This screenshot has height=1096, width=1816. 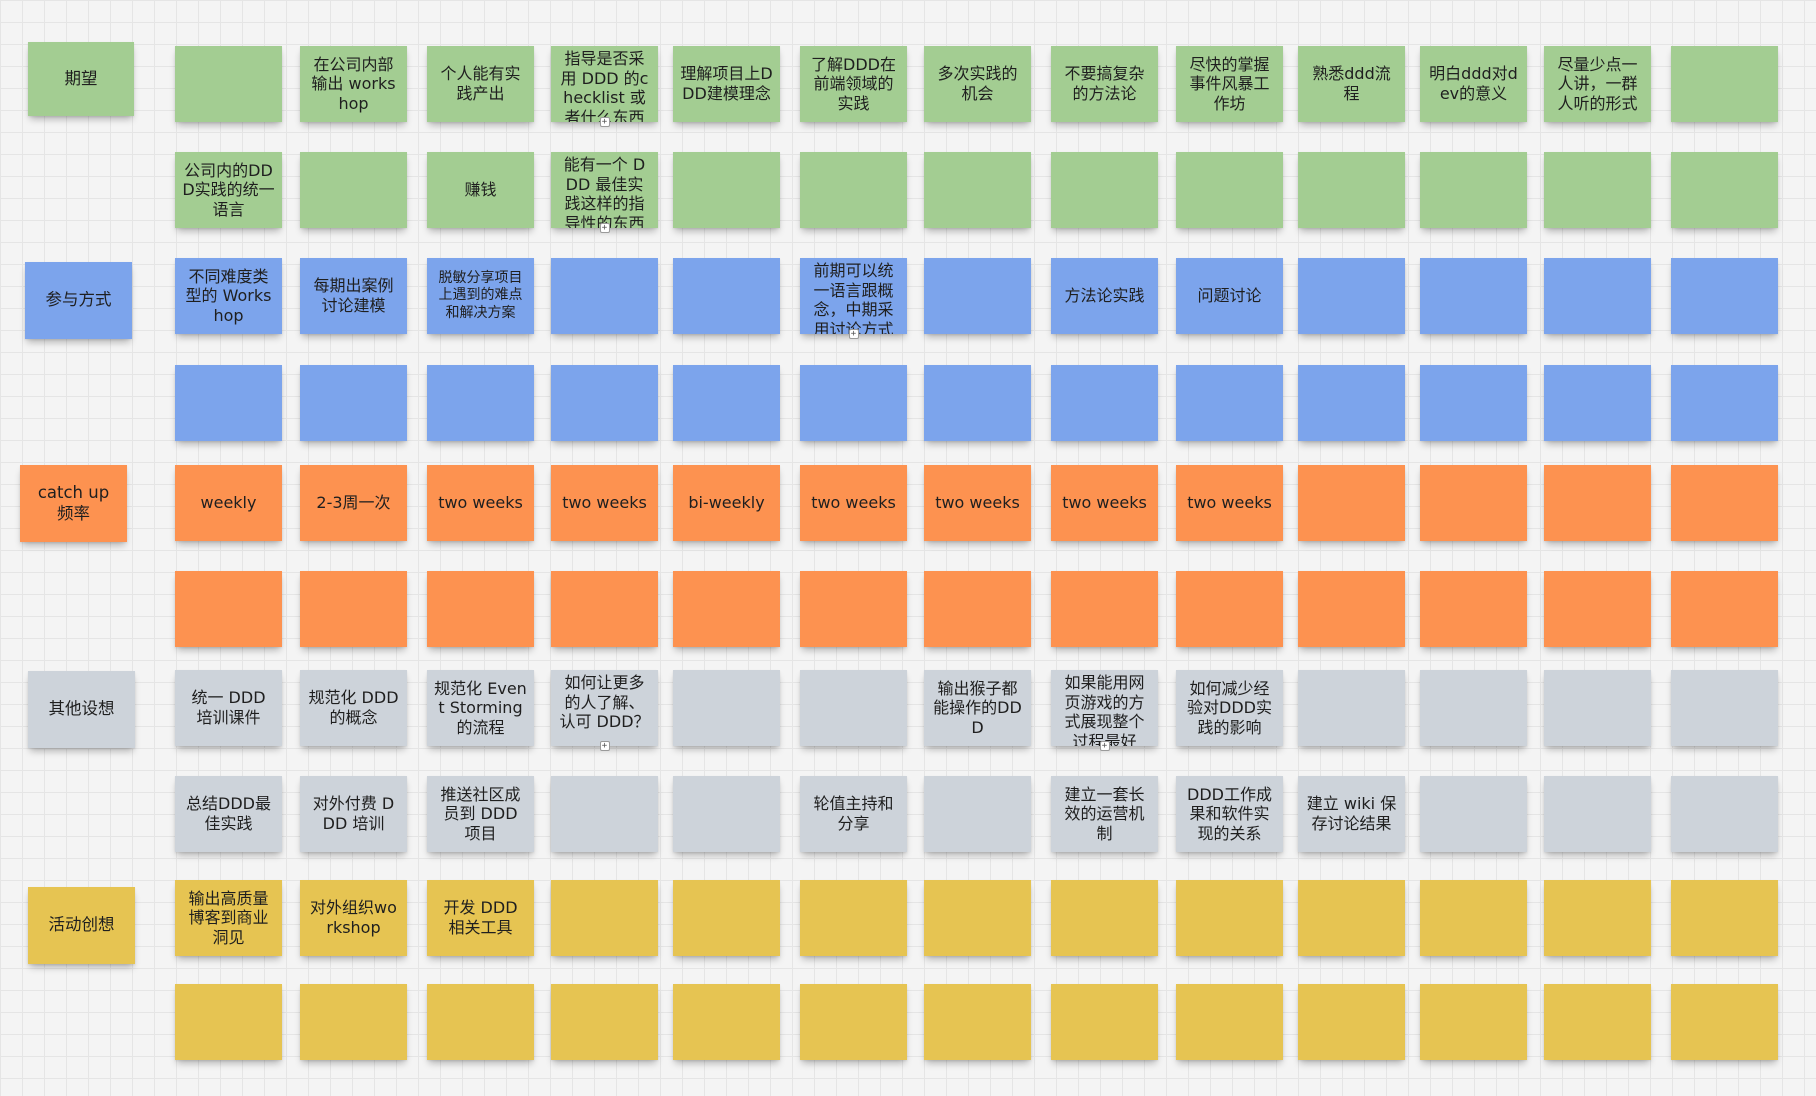 What do you see at coordinates (1229, 814) in the screenshot?
I see `sticky-note: DDD工作成果和软件实现的关系` at bounding box center [1229, 814].